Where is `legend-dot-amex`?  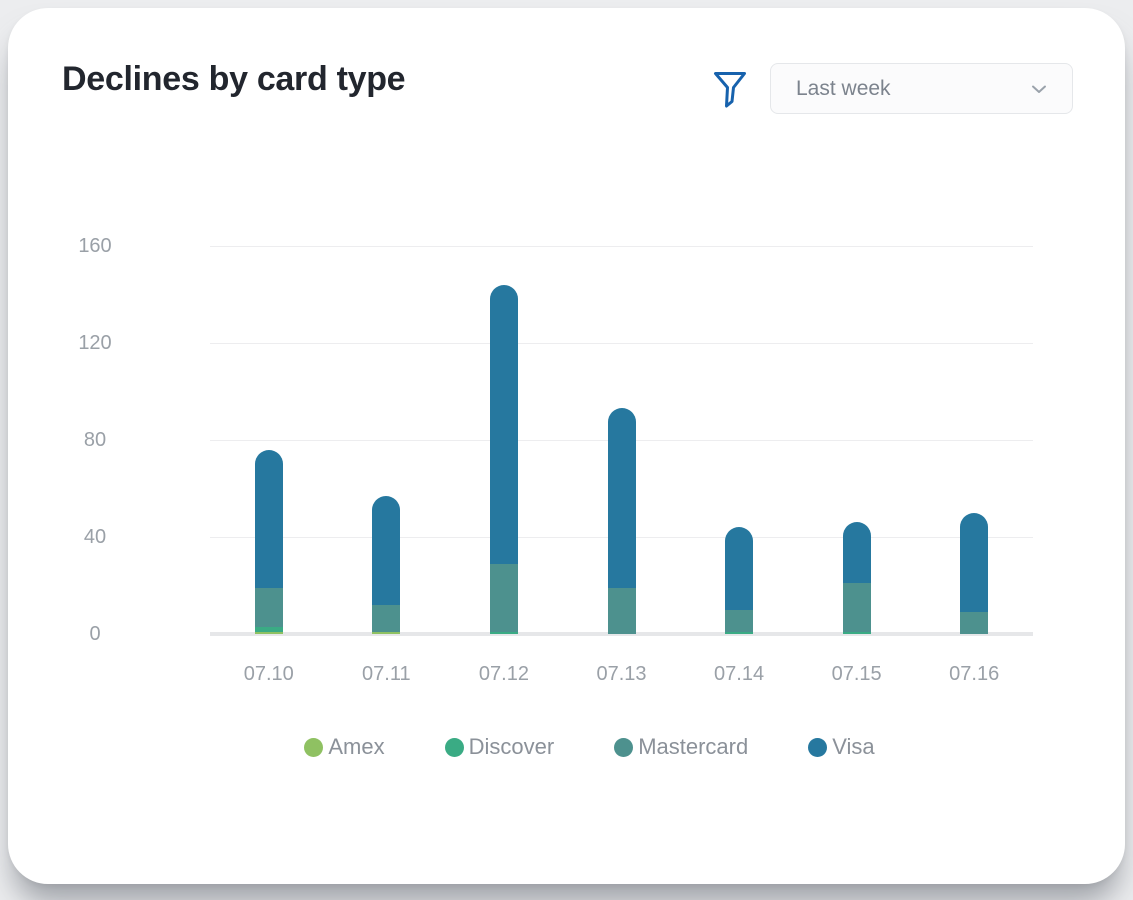 legend-dot-amex is located at coordinates (314, 747).